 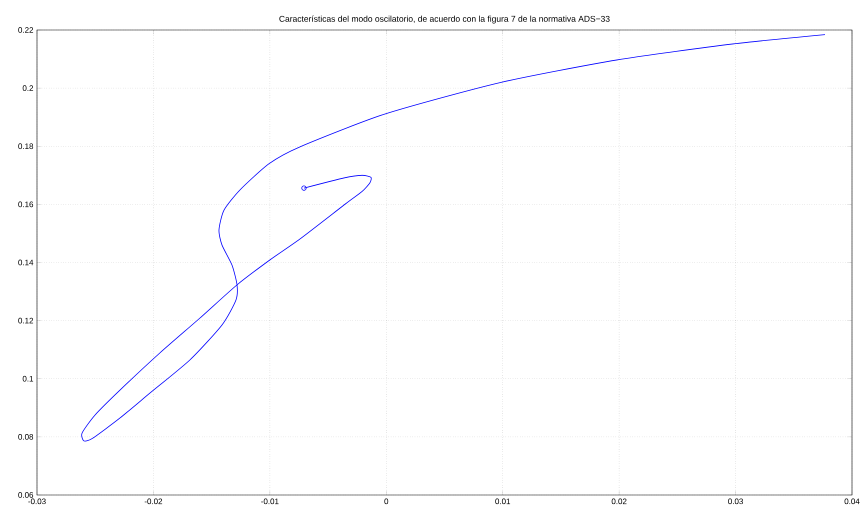 What do you see at coordinates (444, 20) in the screenshot?
I see `chart-title: Características del modo oscilatorio, de acuerdo con la figura 7 de la normativa ADS−33` at bounding box center [444, 20].